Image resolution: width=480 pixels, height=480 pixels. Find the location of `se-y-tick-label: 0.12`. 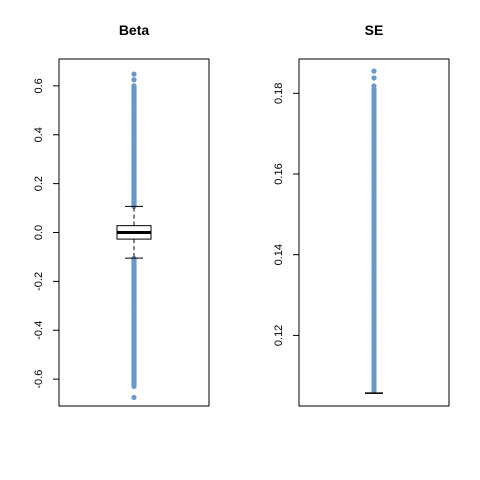

se-y-tick-label: 0.12 is located at coordinates (279, 335).